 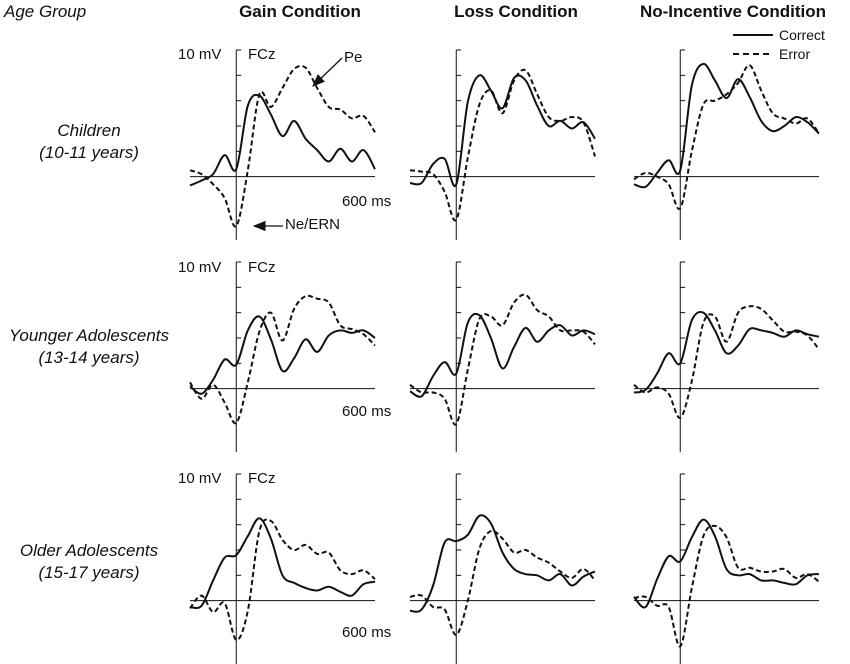 What do you see at coordinates (89, 550) in the screenshot?
I see `row-label-line1: Older Adolescents` at bounding box center [89, 550].